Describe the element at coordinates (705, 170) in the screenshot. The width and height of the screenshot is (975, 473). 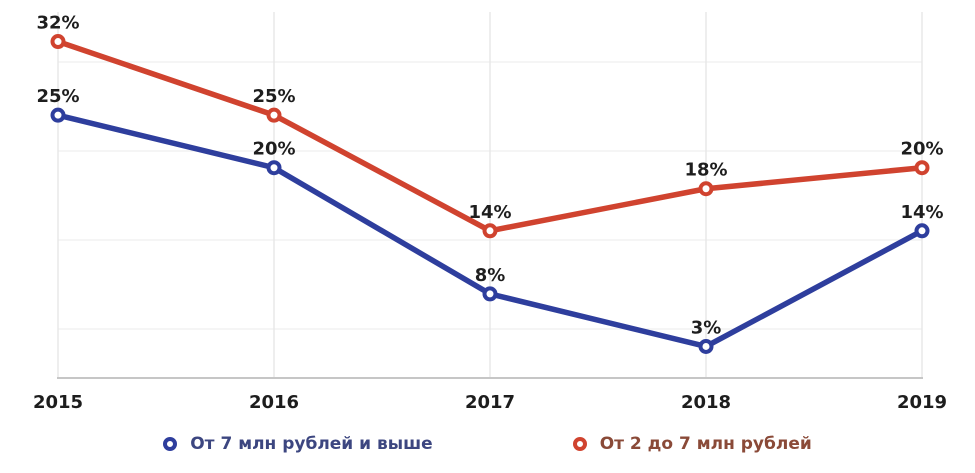
I see `data-point-label: 18%` at that location.